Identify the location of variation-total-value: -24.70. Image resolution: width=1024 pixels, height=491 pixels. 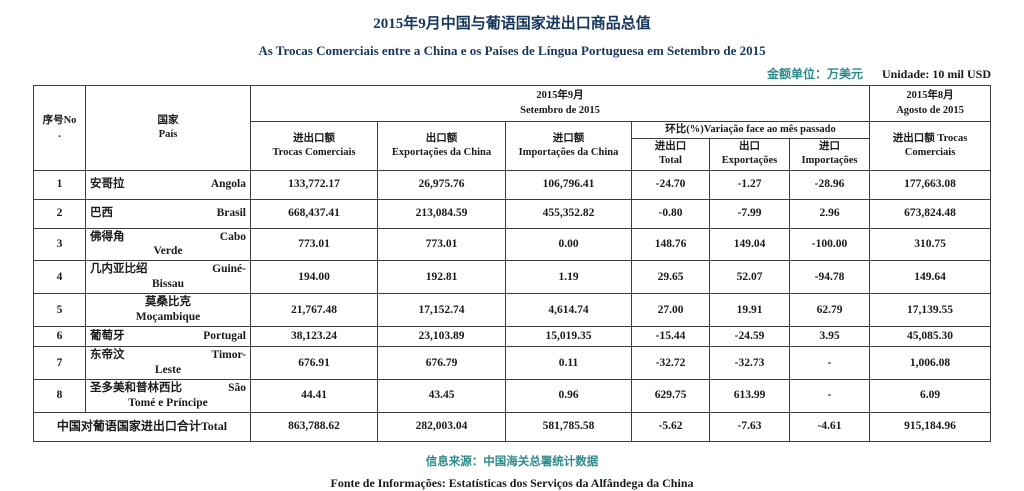
(670, 184).